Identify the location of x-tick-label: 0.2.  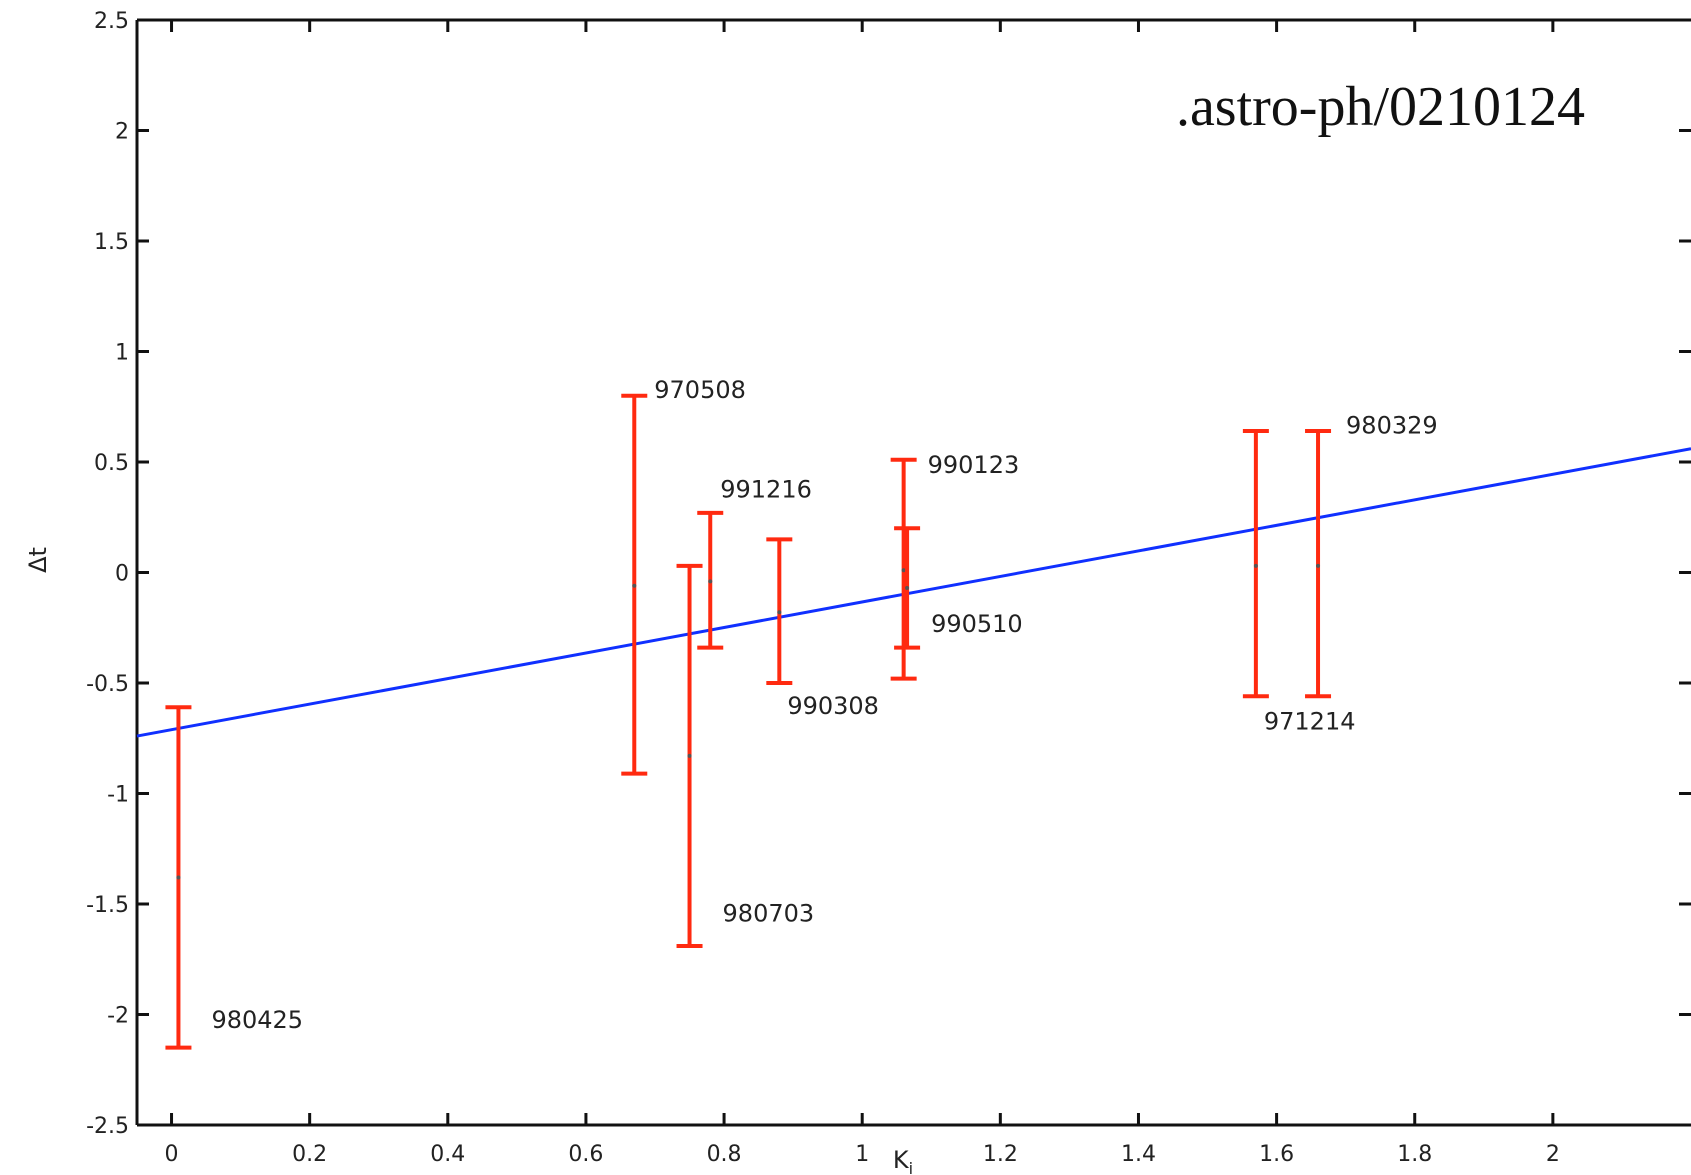
(309, 1154).